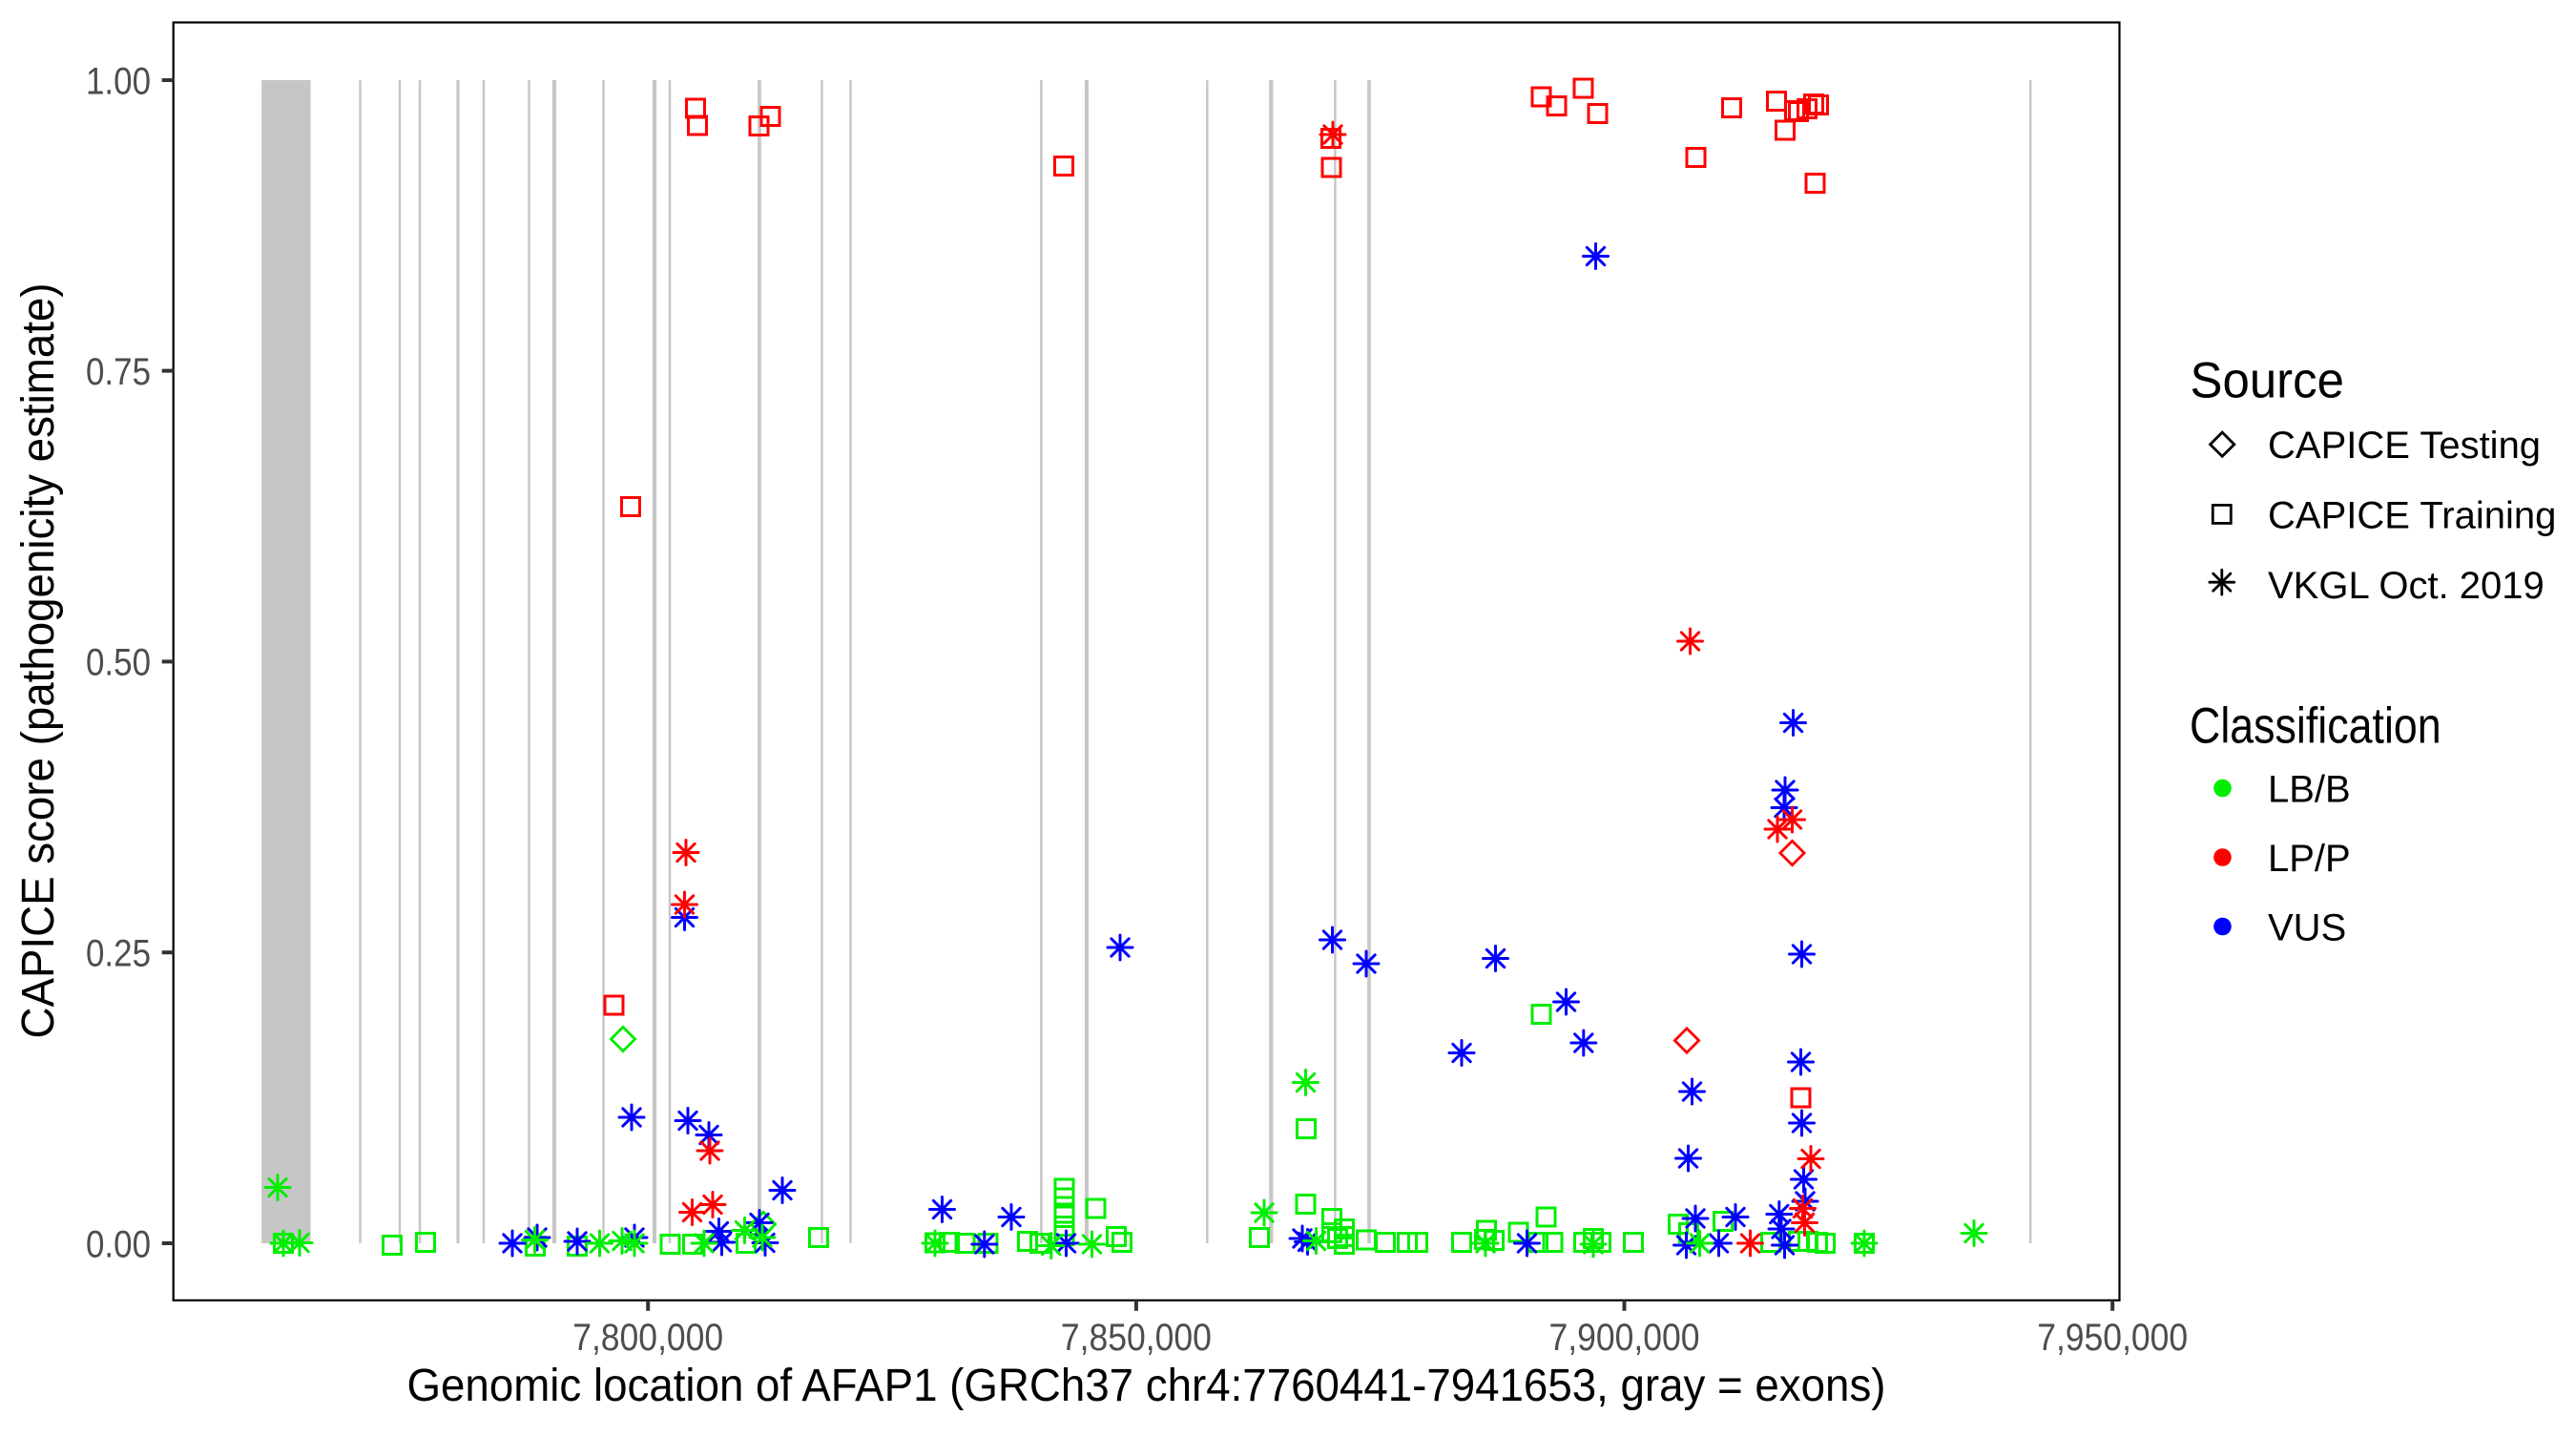 The height and width of the screenshot is (1436, 2576). I want to click on svg-text: LP/P, so click(2309, 859).